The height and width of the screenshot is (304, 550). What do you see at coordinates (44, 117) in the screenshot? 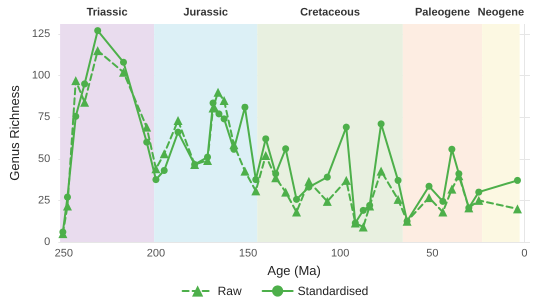
I see `y-tick-label: 75` at bounding box center [44, 117].